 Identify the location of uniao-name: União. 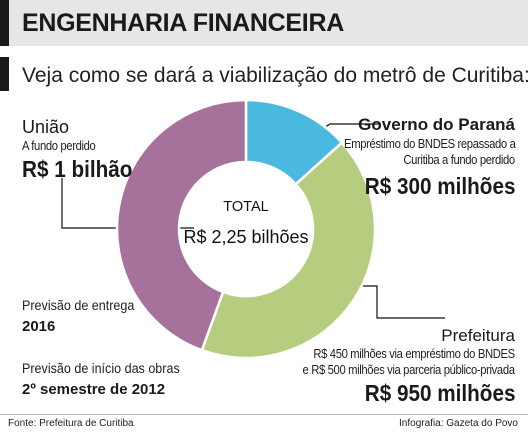
(46, 127).